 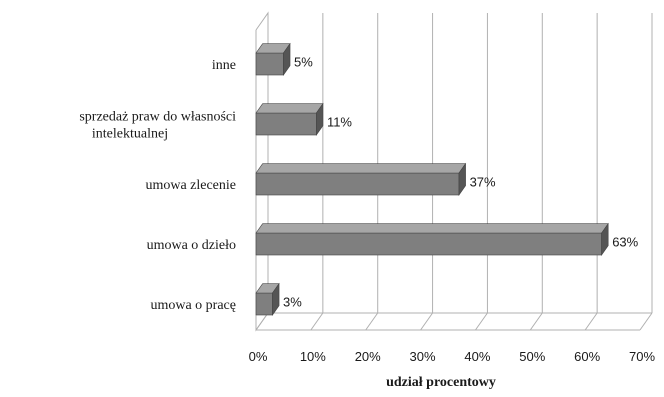 I want to click on x-tick-label: 0%, so click(x=258, y=356).